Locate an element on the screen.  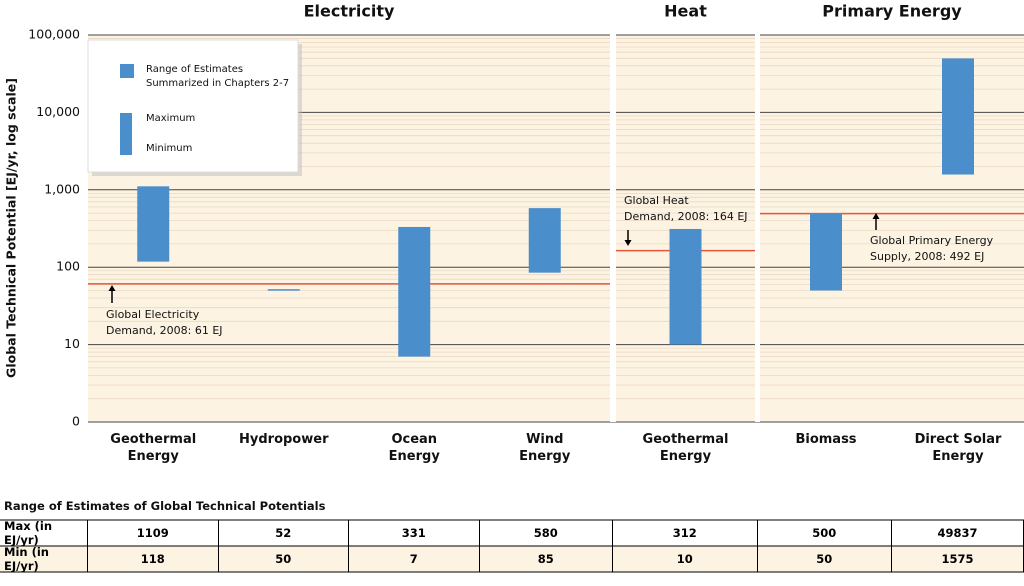
y-tick-label: 100,000 is located at coordinates (54, 34).